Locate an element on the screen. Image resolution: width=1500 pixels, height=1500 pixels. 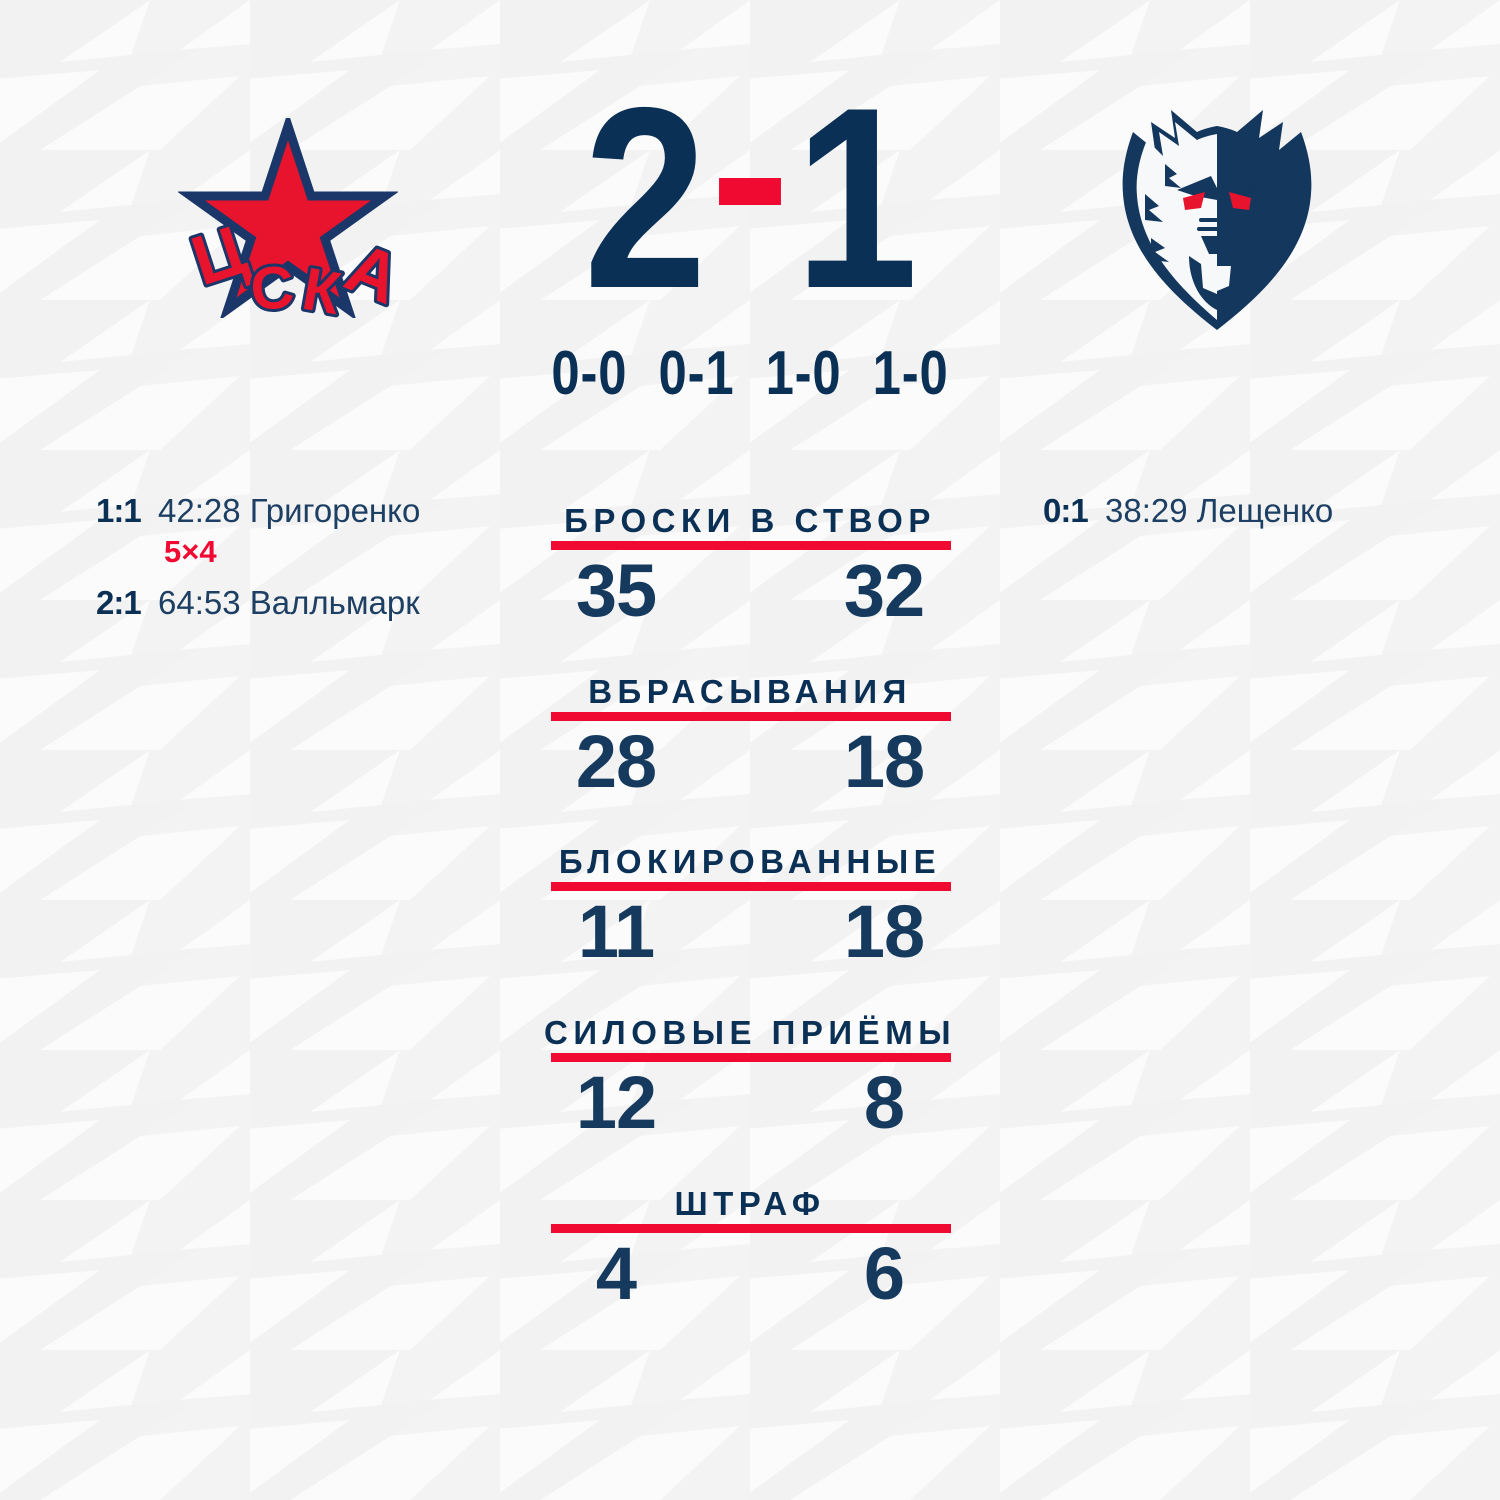
stat-label: ШТРАФ is located at coordinates (750, 1203).